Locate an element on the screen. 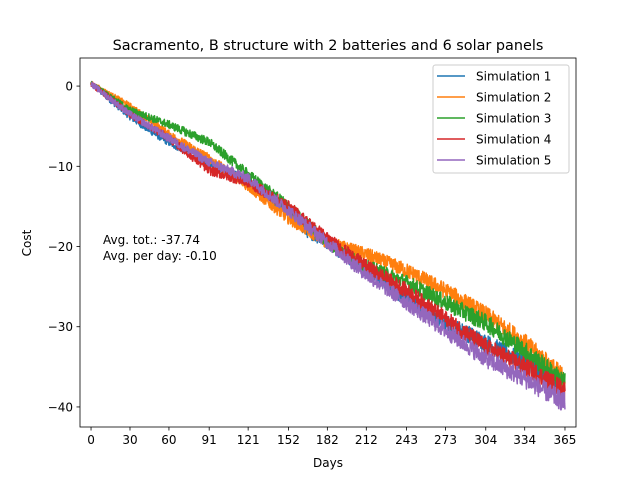 The image size is (640, 480). y-tick-label: −30 is located at coordinates (60, 327).